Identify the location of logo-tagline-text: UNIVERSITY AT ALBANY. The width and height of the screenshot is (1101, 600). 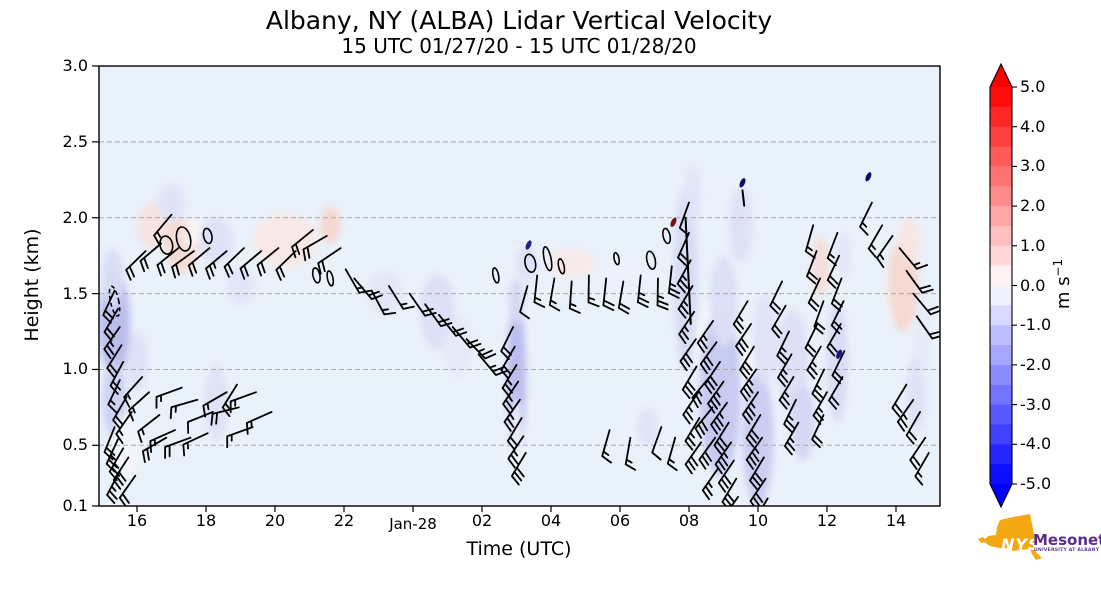
(1067, 550).